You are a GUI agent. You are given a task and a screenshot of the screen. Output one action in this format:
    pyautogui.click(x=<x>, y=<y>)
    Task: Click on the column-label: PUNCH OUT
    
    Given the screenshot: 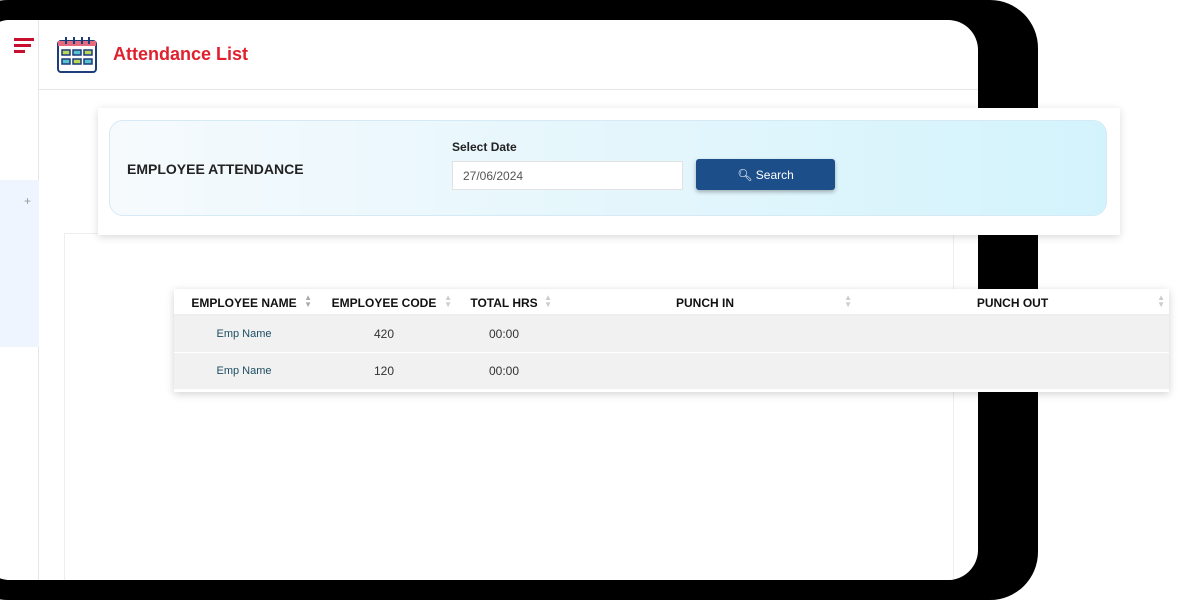 What is the action you would take?
    pyautogui.click(x=1012, y=303)
    